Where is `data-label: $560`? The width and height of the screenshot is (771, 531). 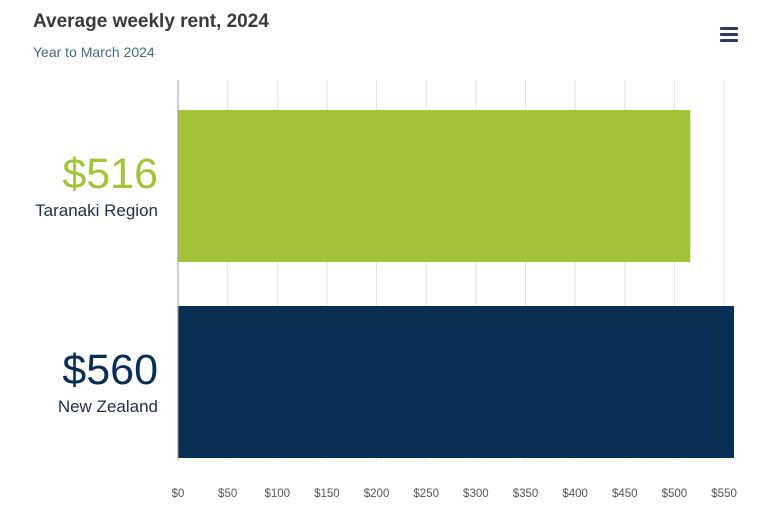
data-label: $560 is located at coordinates (110, 370).